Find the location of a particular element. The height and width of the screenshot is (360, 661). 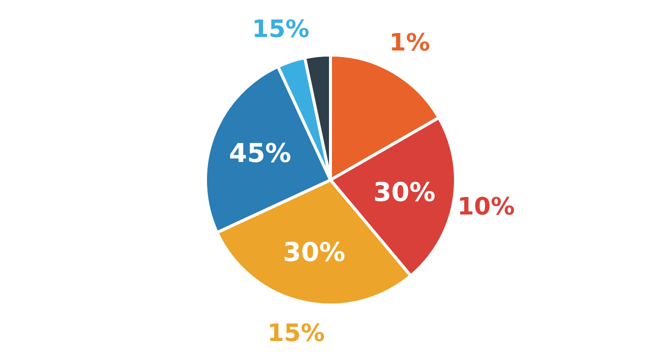

text: 10% is located at coordinates (486, 206).